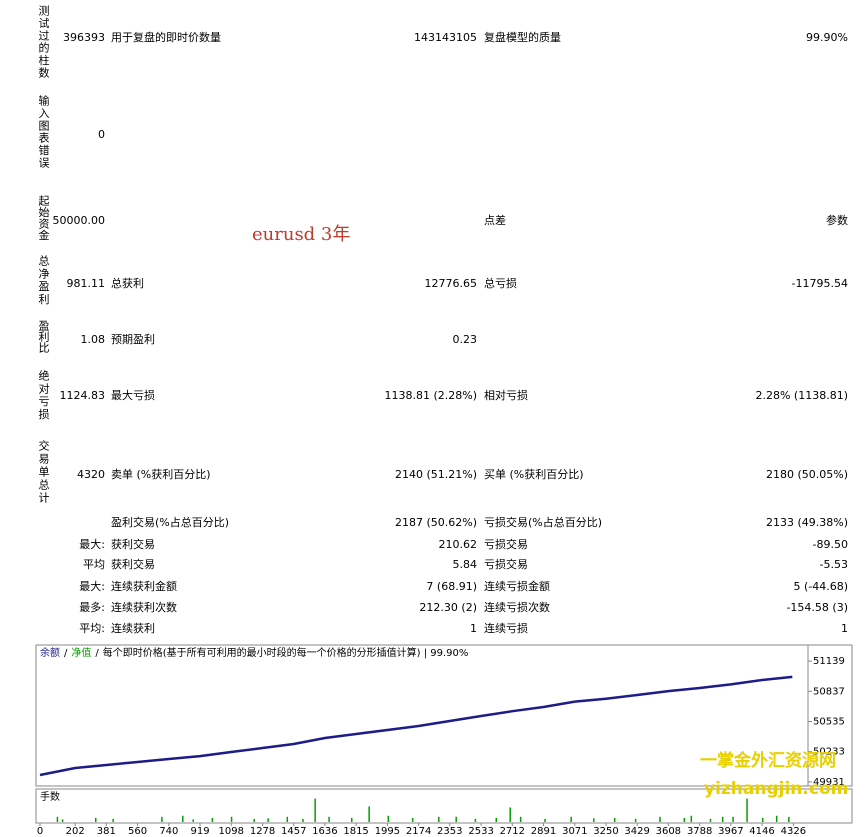 This screenshot has height=837, width=865. Describe the element at coordinates (170, 522) in the screenshot. I see `cell-label: 盈利交易(%占总百分比)` at that location.